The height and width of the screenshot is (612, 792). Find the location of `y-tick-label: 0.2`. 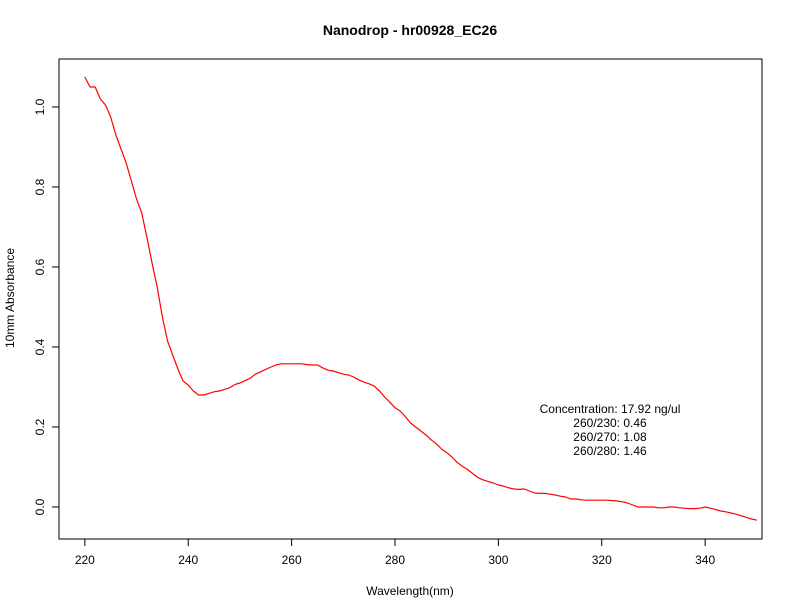

y-tick-label: 0.2 is located at coordinates (40, 426).